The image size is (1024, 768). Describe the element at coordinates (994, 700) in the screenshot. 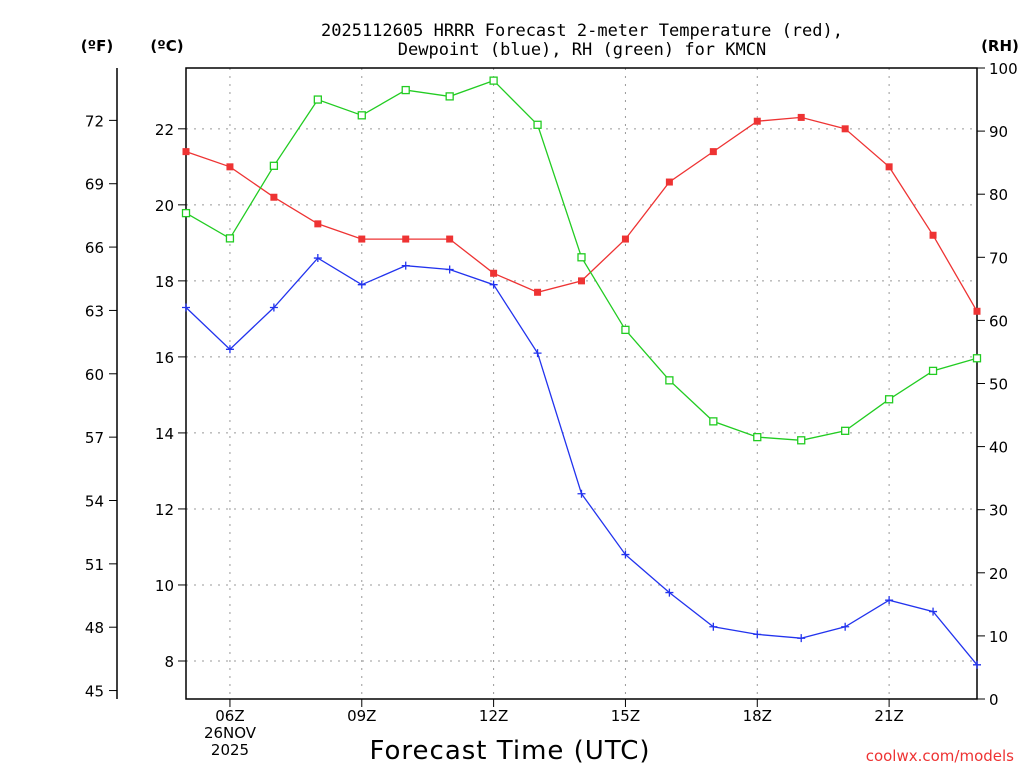

I see `rh-tick-label: 0` at that location.